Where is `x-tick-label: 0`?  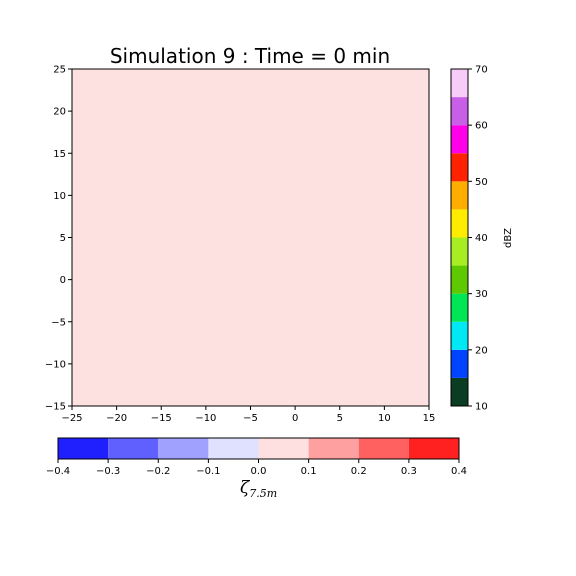
x-tick-label: 0 is located at coordinates (295, 418).